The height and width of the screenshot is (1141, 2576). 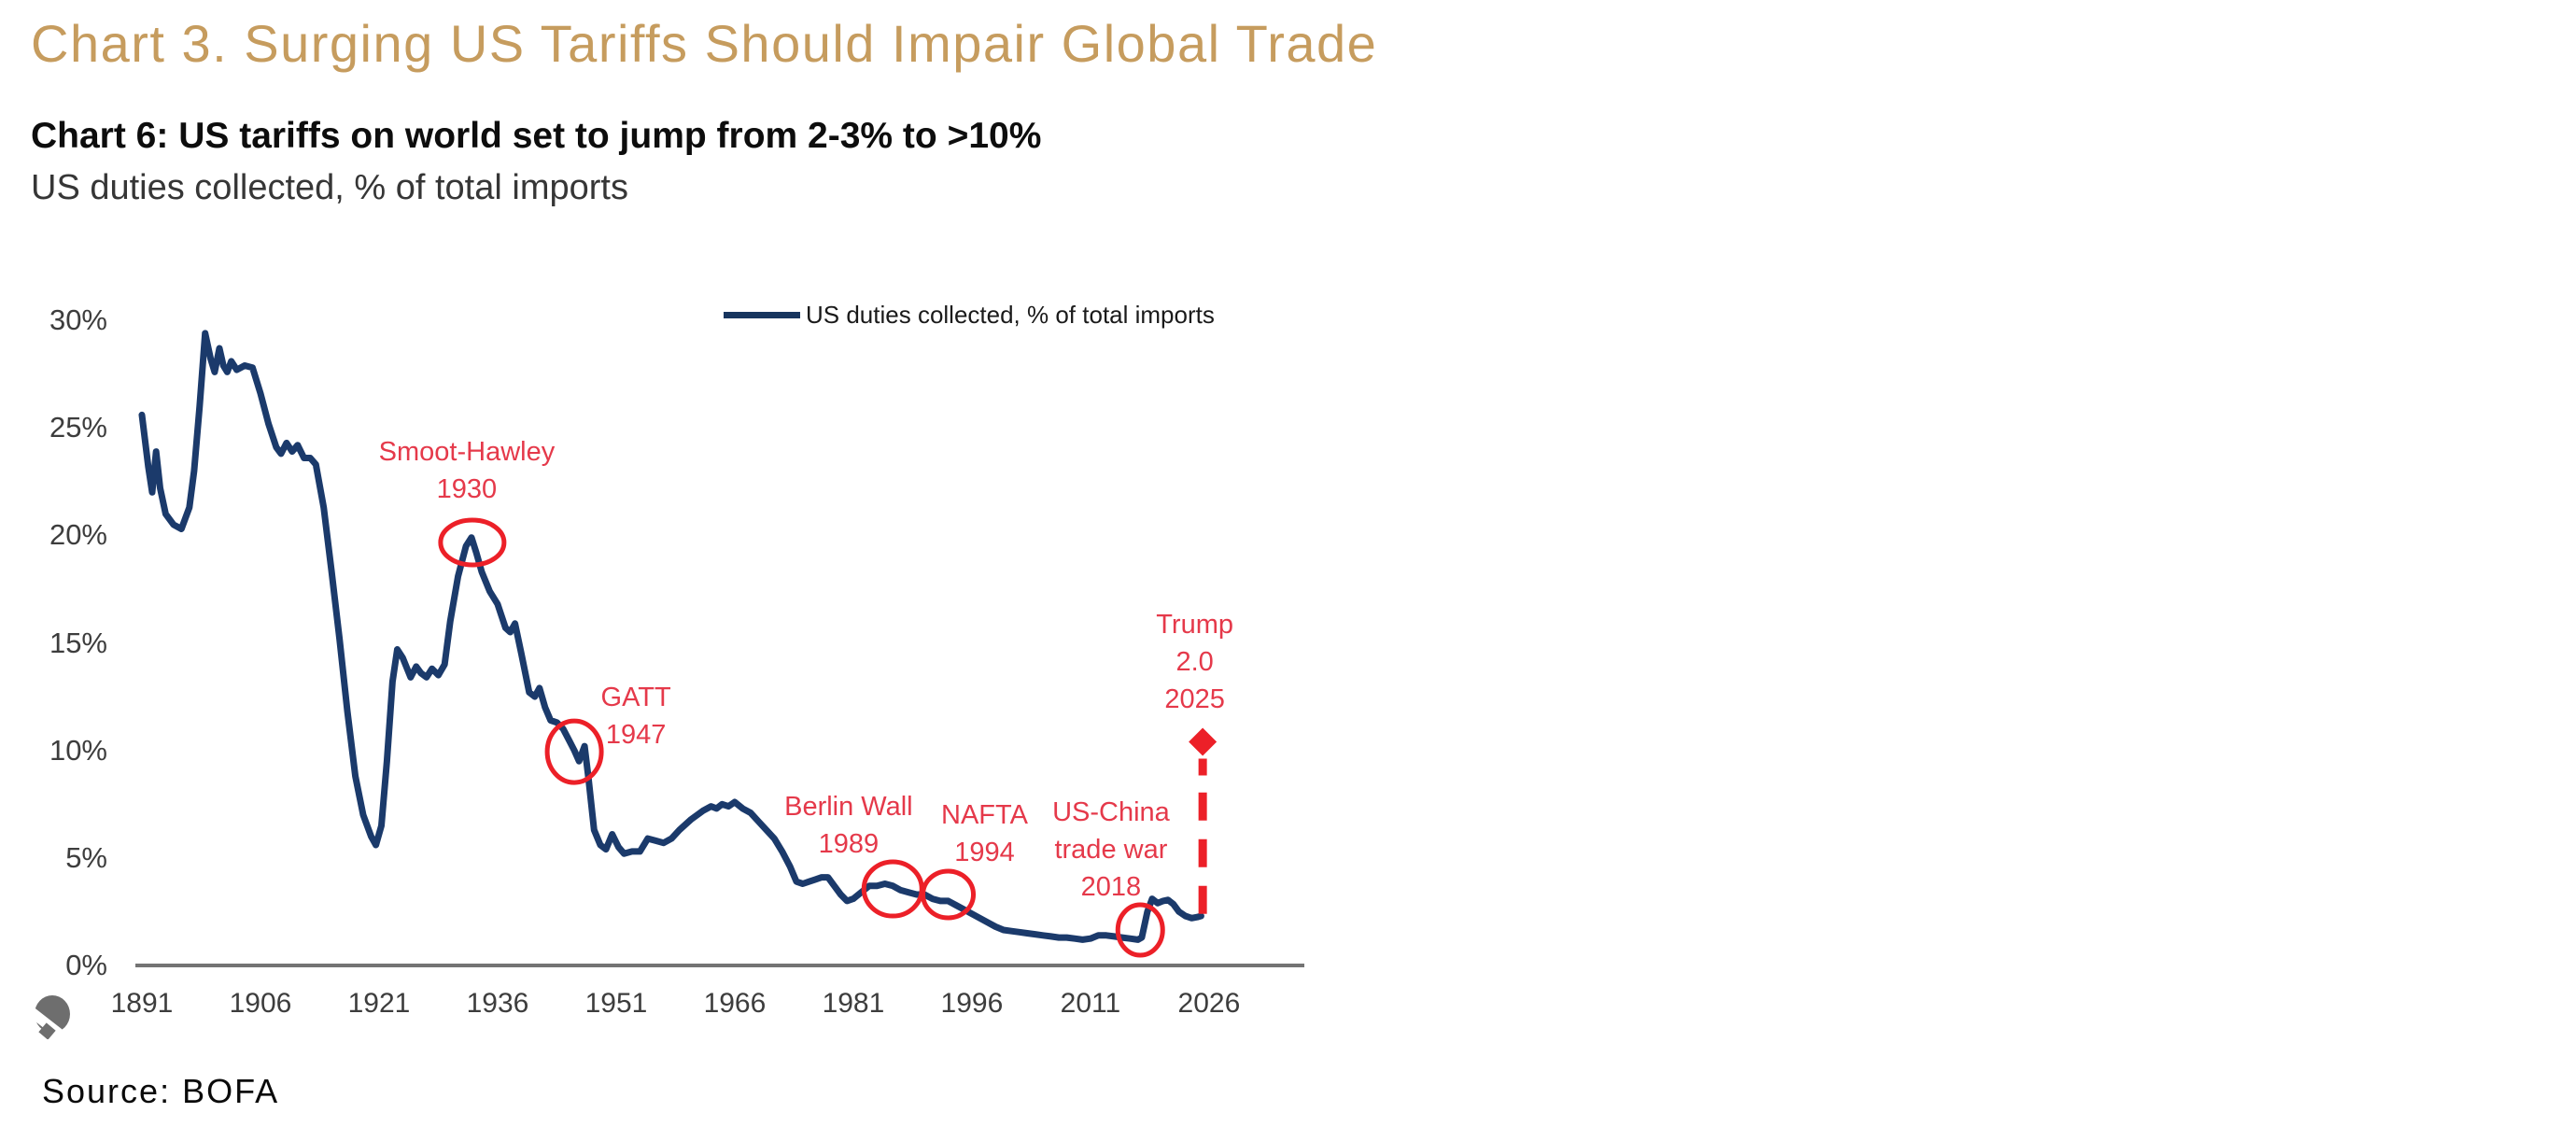 What do you see at coordinates (1203, 741) in the screenshot?
I see `arrow-head-diamond` at bounding box center [1203, 741].